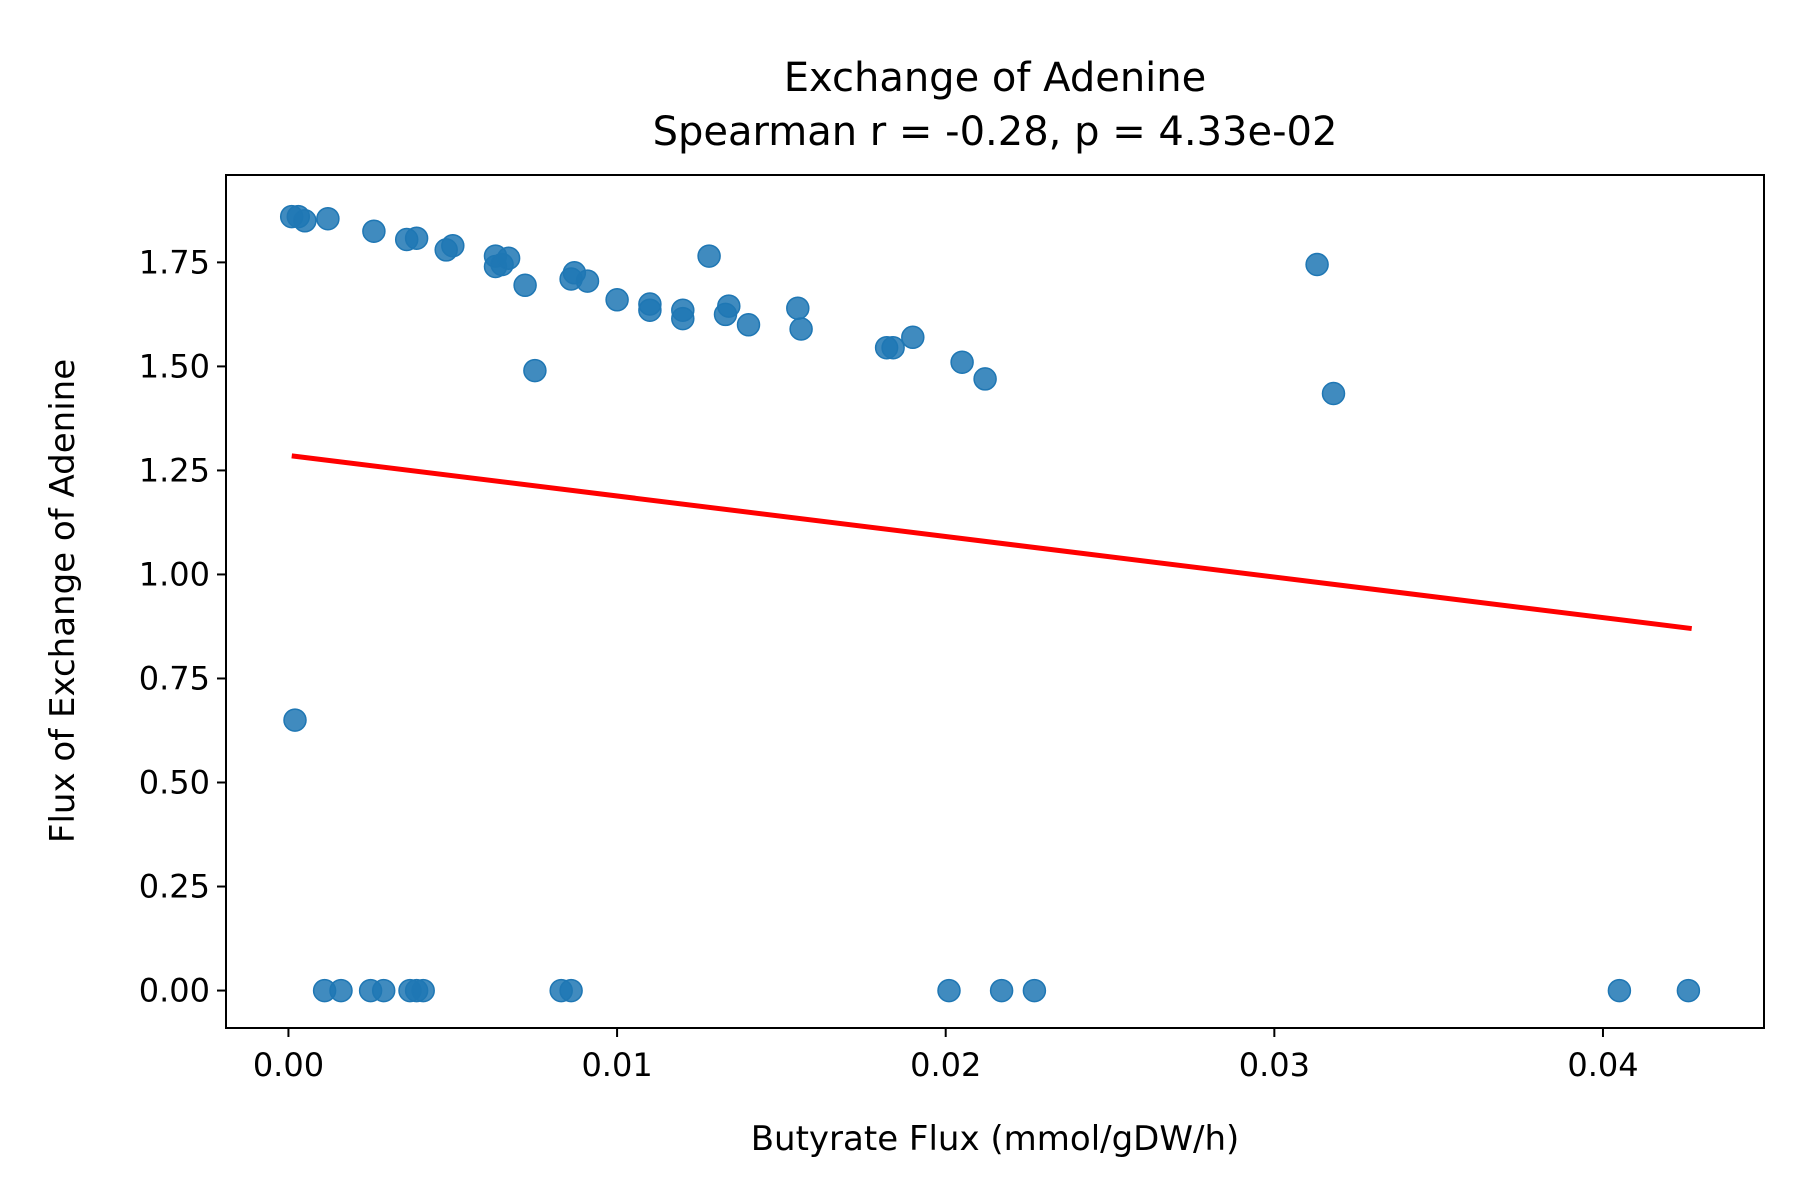  I want to click on regression-line, so click(992, 542).